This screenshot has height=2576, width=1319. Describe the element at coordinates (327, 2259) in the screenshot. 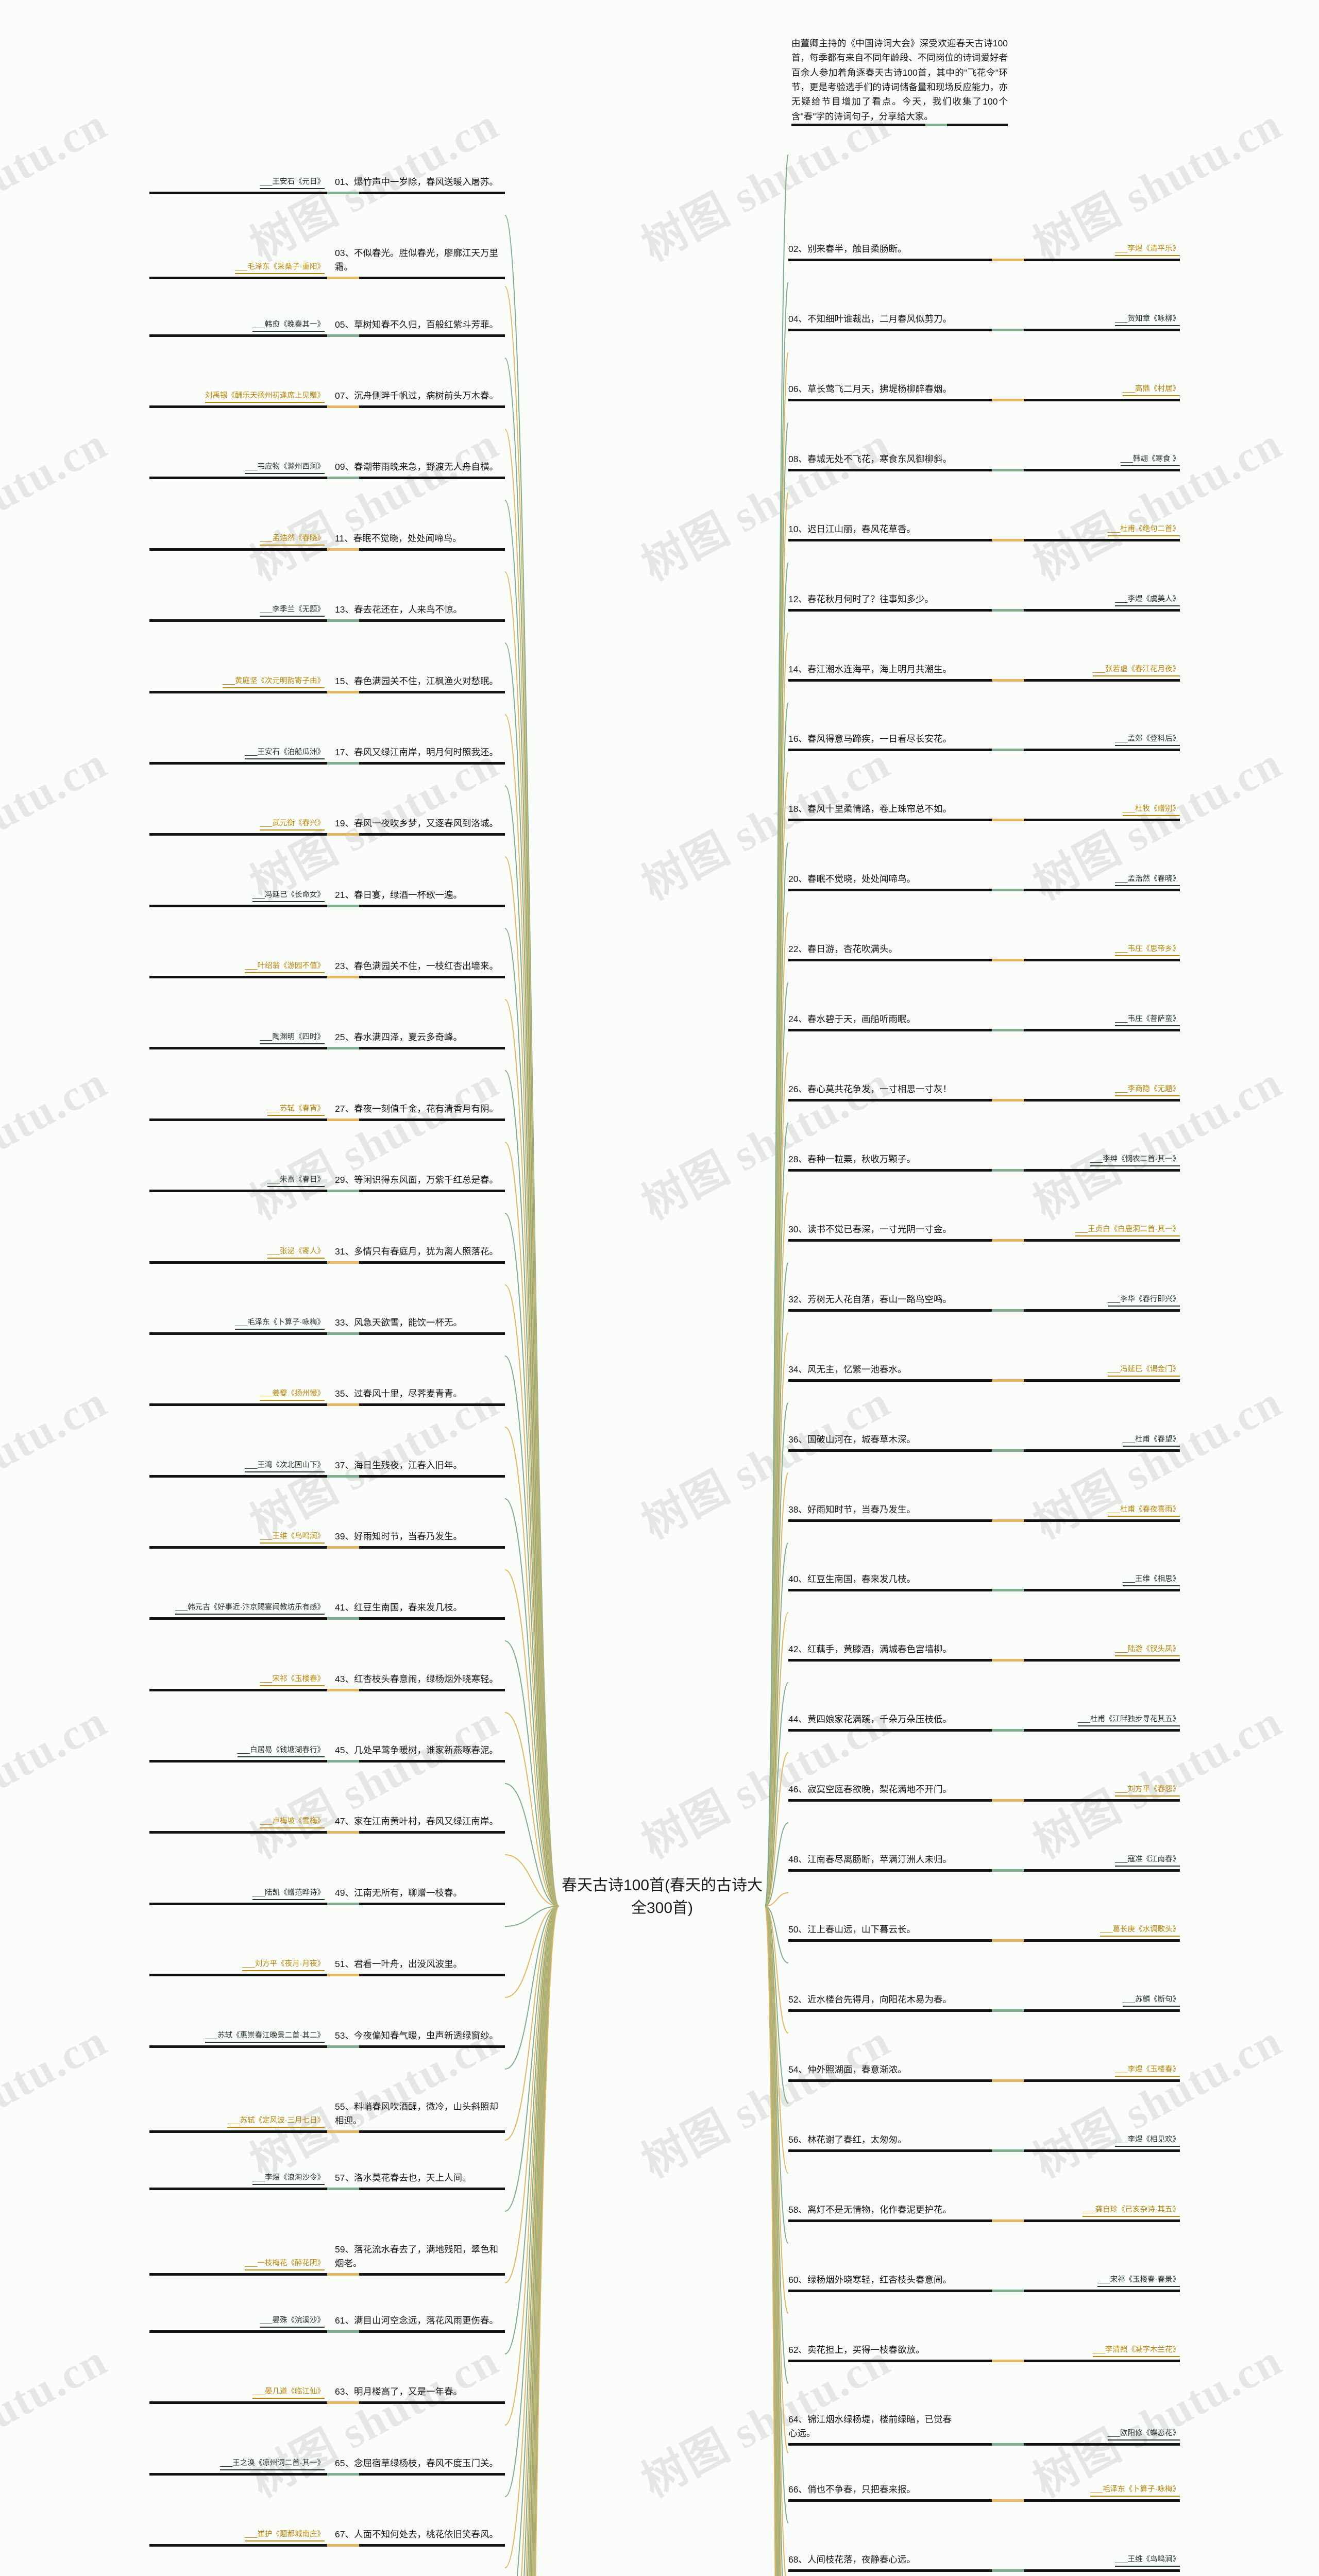

I see `poem-node-odd: ___一枝梅花《醉花阴》 59、落花流水春去了，满地残阳，翠色和烟老。` at that location.